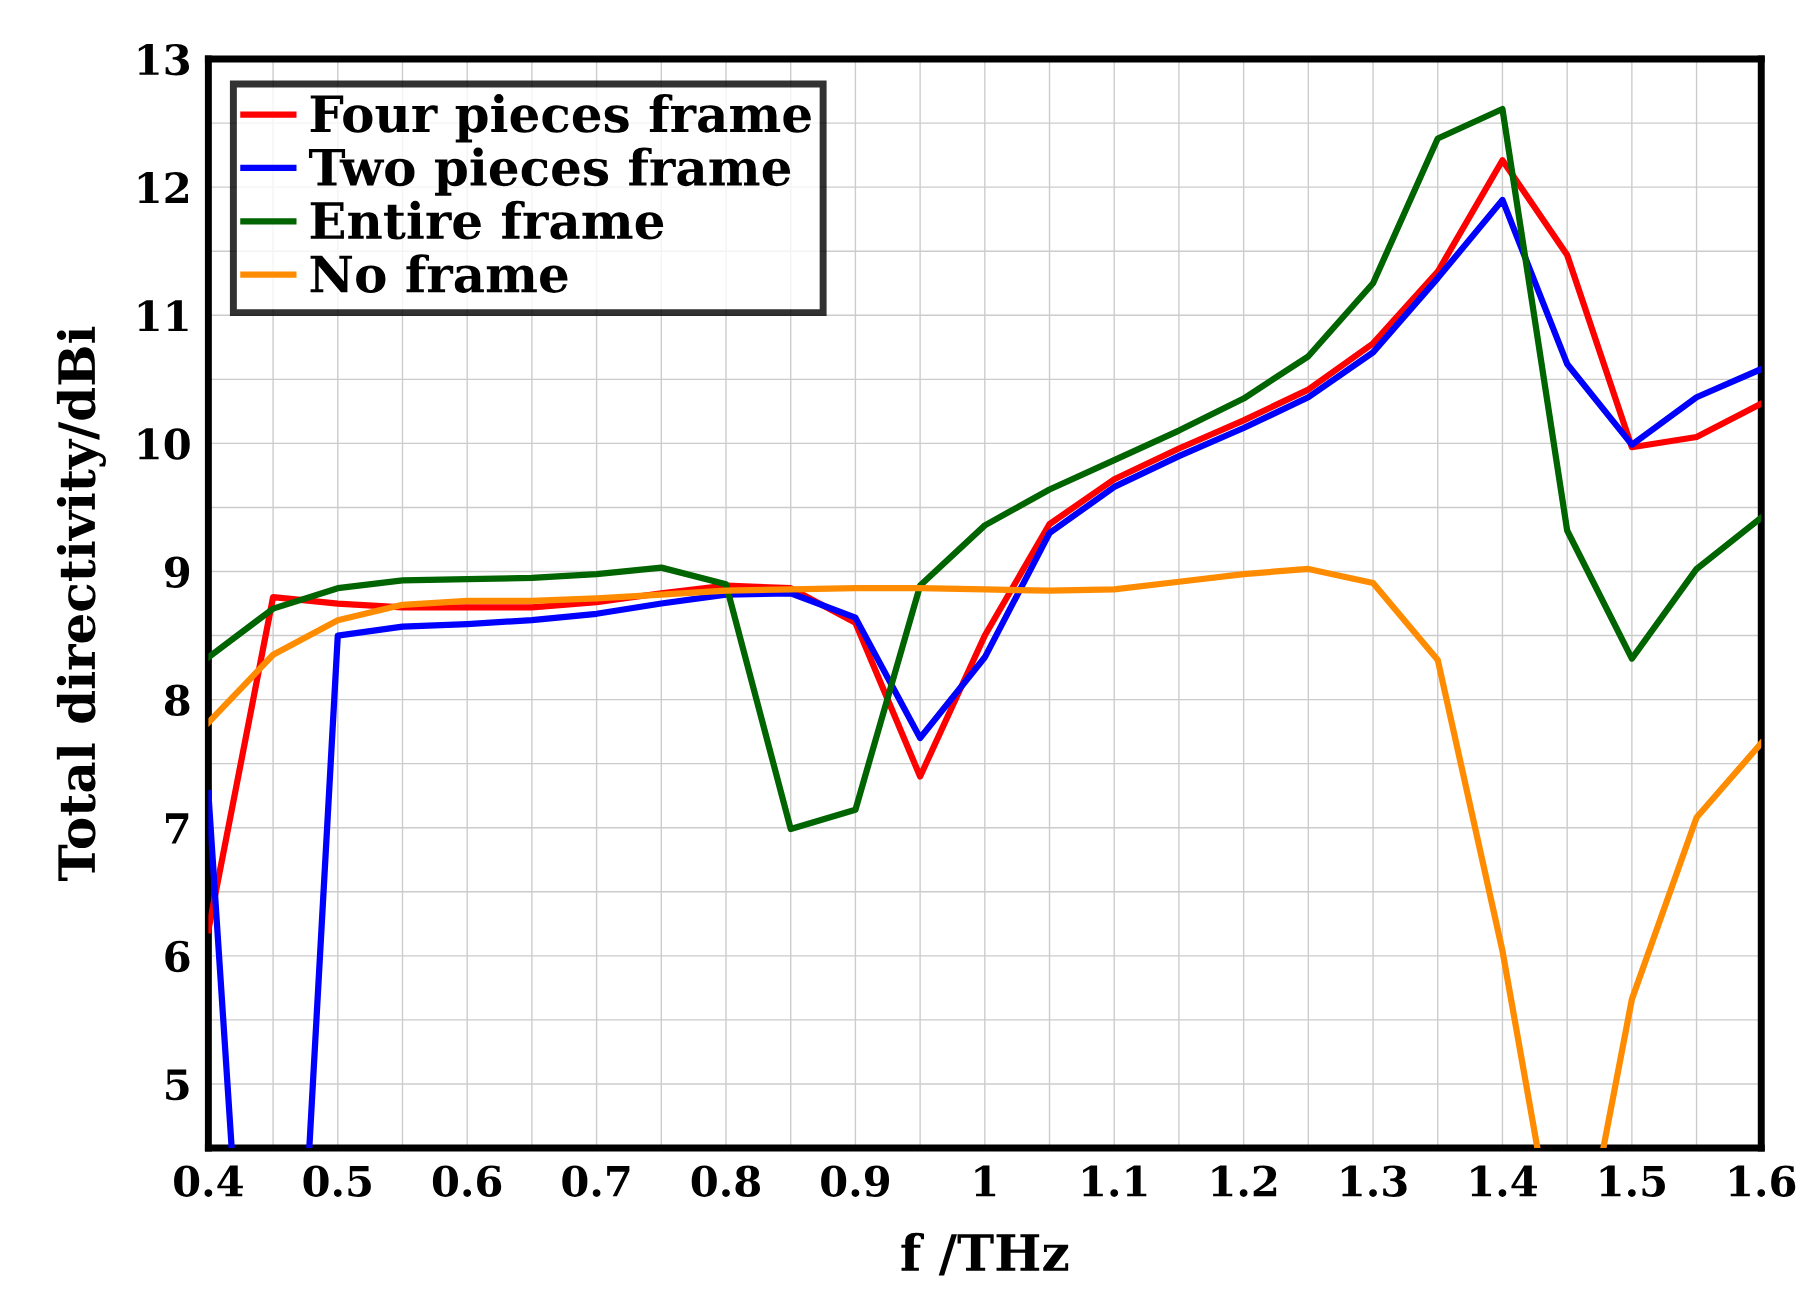 The image size is (1812, 1312). What do you see at coordinates (337, 1181) in the screenshot?
I see `x-tick-label: 0.5` at bounding box center [337, 1181].